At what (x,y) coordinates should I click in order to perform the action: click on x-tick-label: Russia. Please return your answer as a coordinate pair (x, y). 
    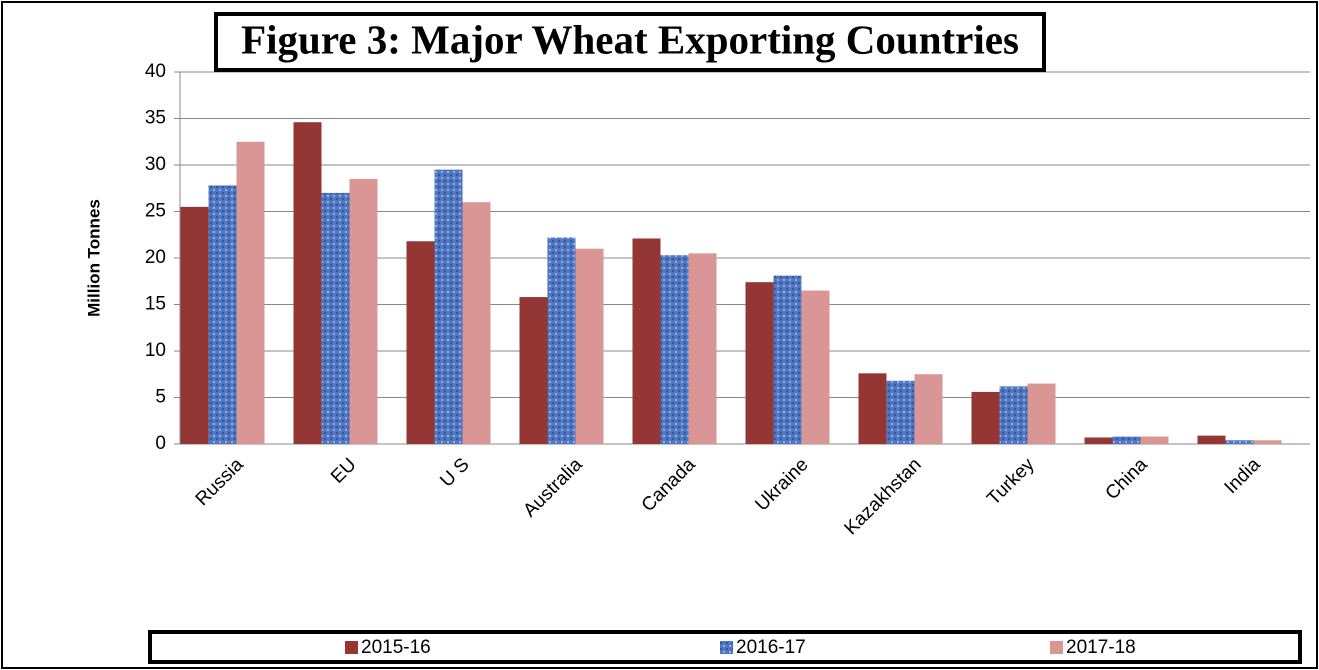
    Looking at the image, I should click on (220, 482).